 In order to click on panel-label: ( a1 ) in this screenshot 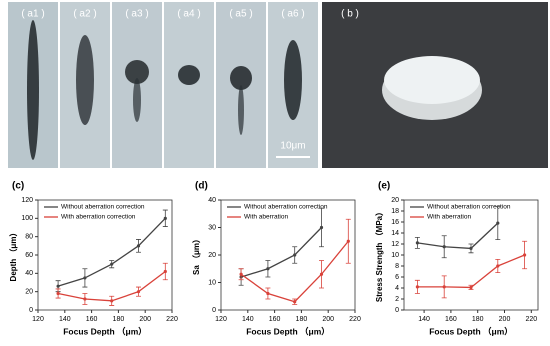, I will do `click(32, 14)`.